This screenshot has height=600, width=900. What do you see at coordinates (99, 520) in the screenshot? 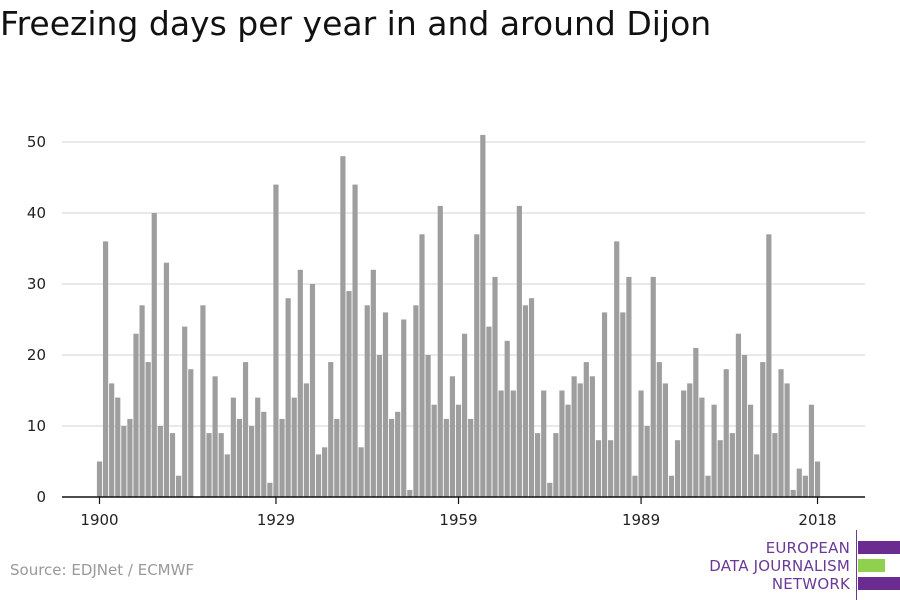
I see `x-tick-label: 1900` at bounding box center [99, 520].